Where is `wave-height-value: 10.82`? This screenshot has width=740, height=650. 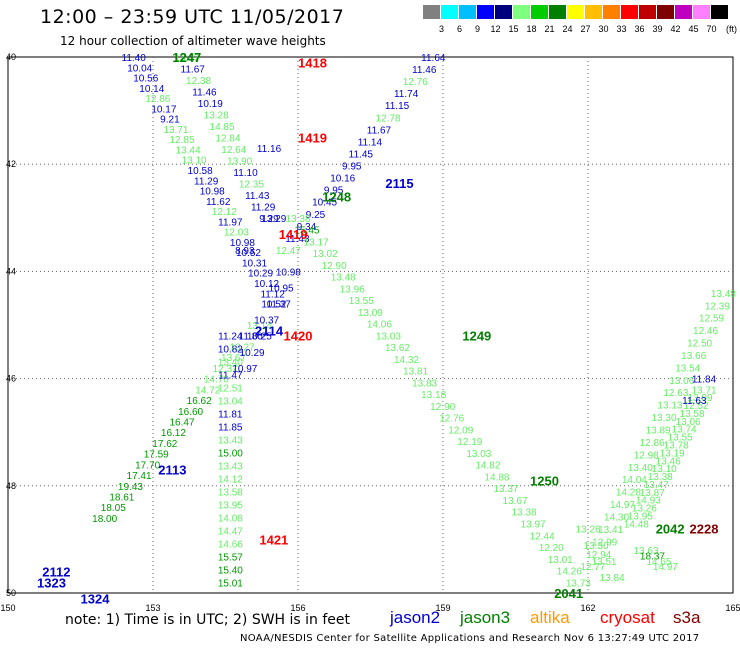
wave-height-value: 10.82 is located at coordinates (230, 350).